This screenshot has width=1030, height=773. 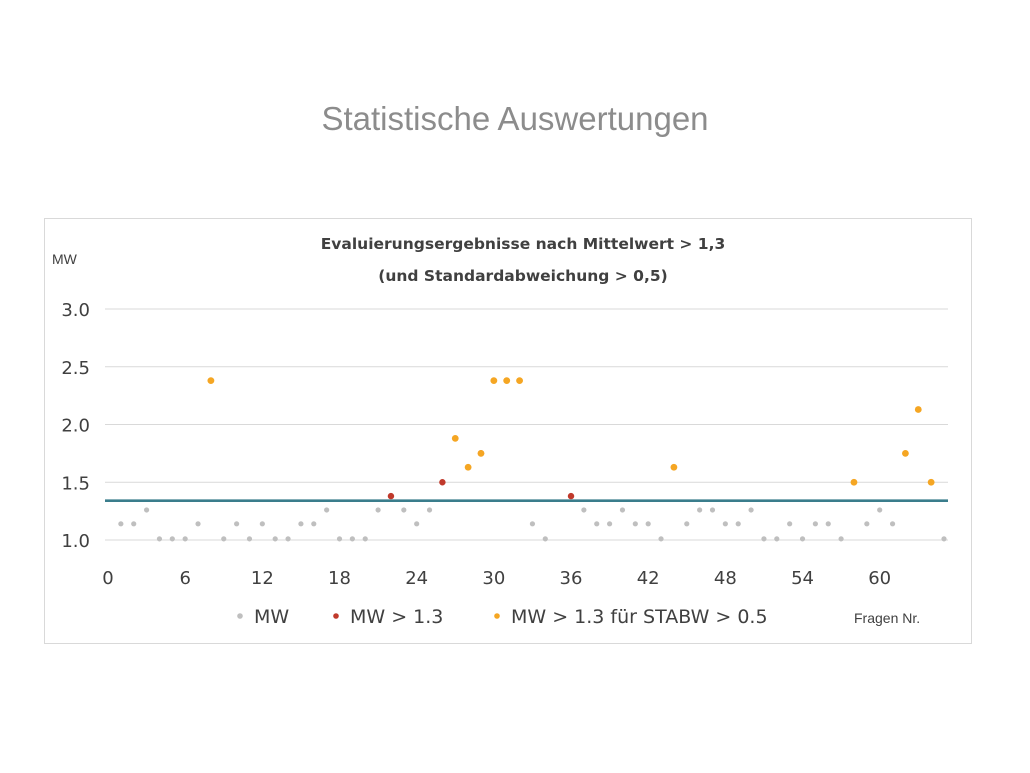 I want to click on x-tick-label: 60, so click(x=879, y=578).